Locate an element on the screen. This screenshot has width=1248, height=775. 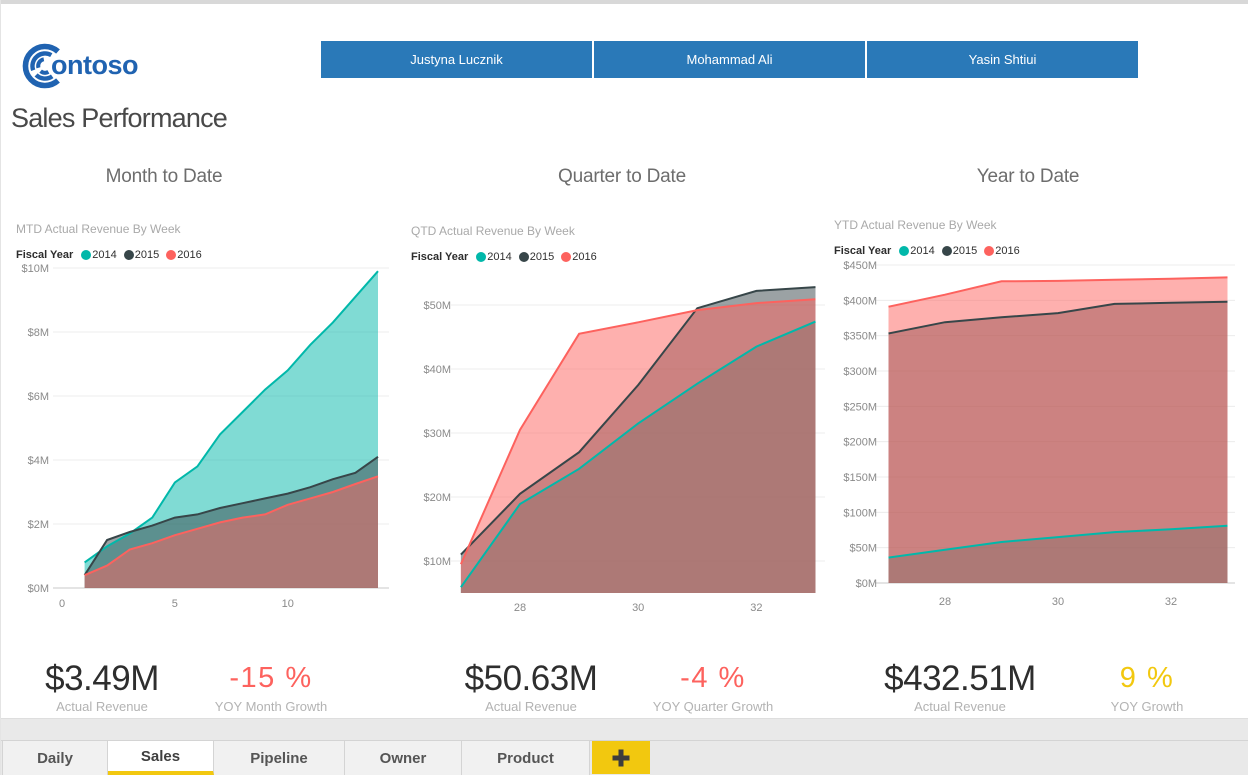
kpi-growth-value: -4 % is located at coordinates (713, 678).